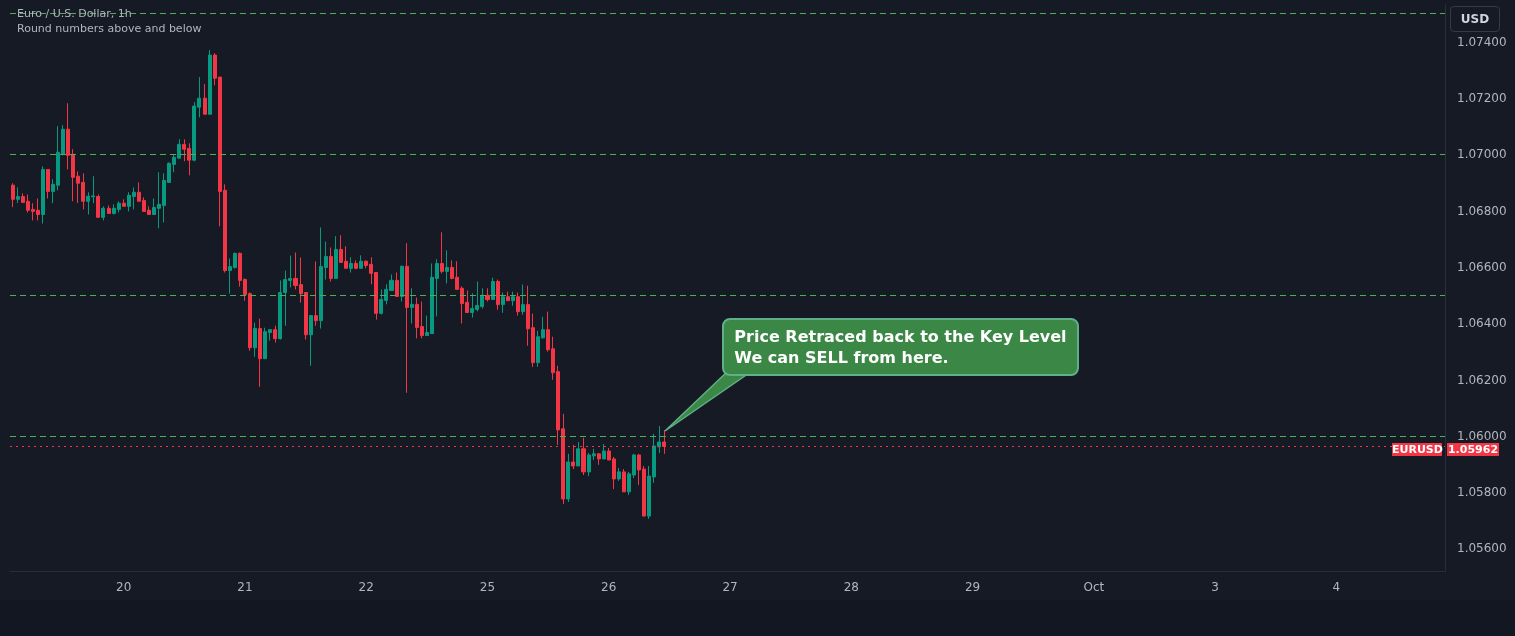 The height and width of the screenshot is (636, 1515). What do you see at coordinates (1482, 323) in the screenshot?
I see `y-tick-label: 1.06400` at bounding box center [1482, 323].